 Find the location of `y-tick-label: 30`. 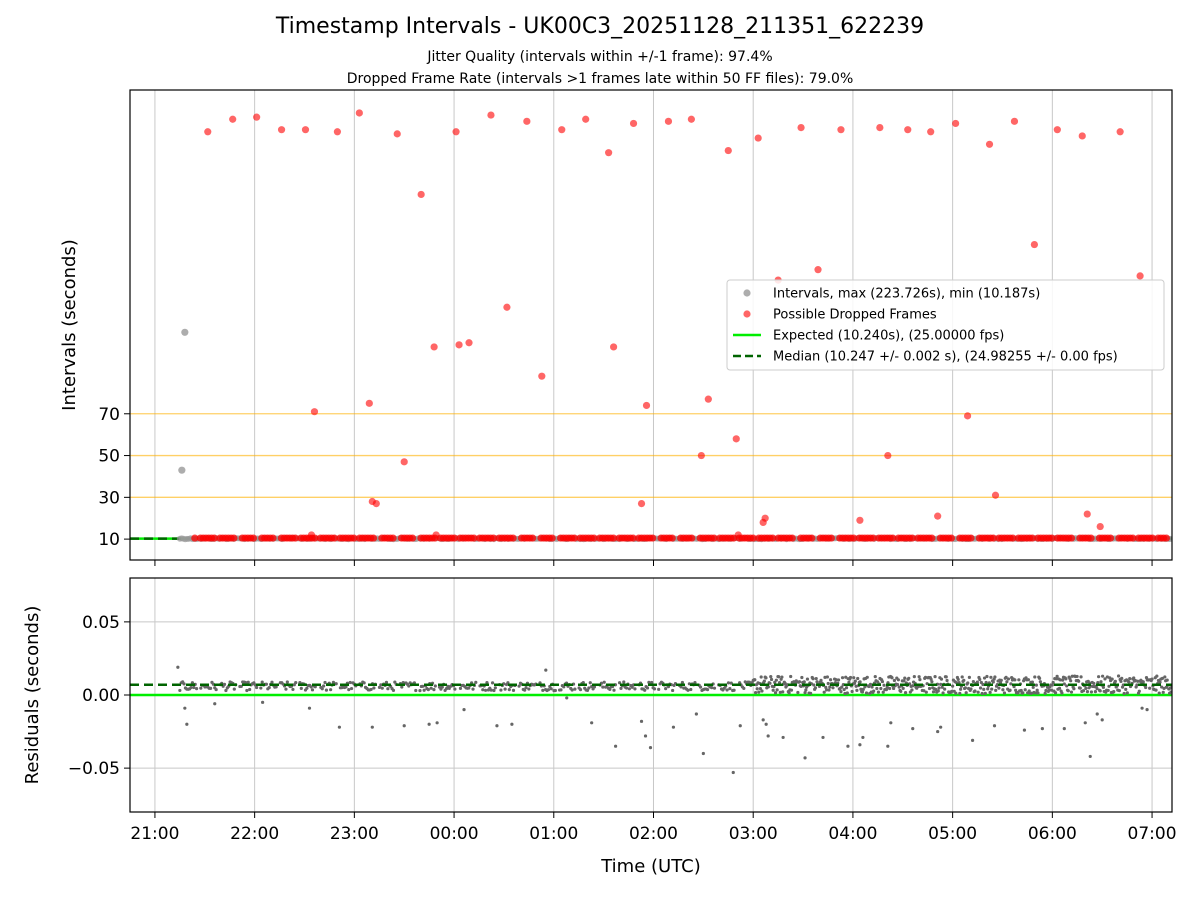

y-tick-label: 30 is located at coordinates (109, 498).